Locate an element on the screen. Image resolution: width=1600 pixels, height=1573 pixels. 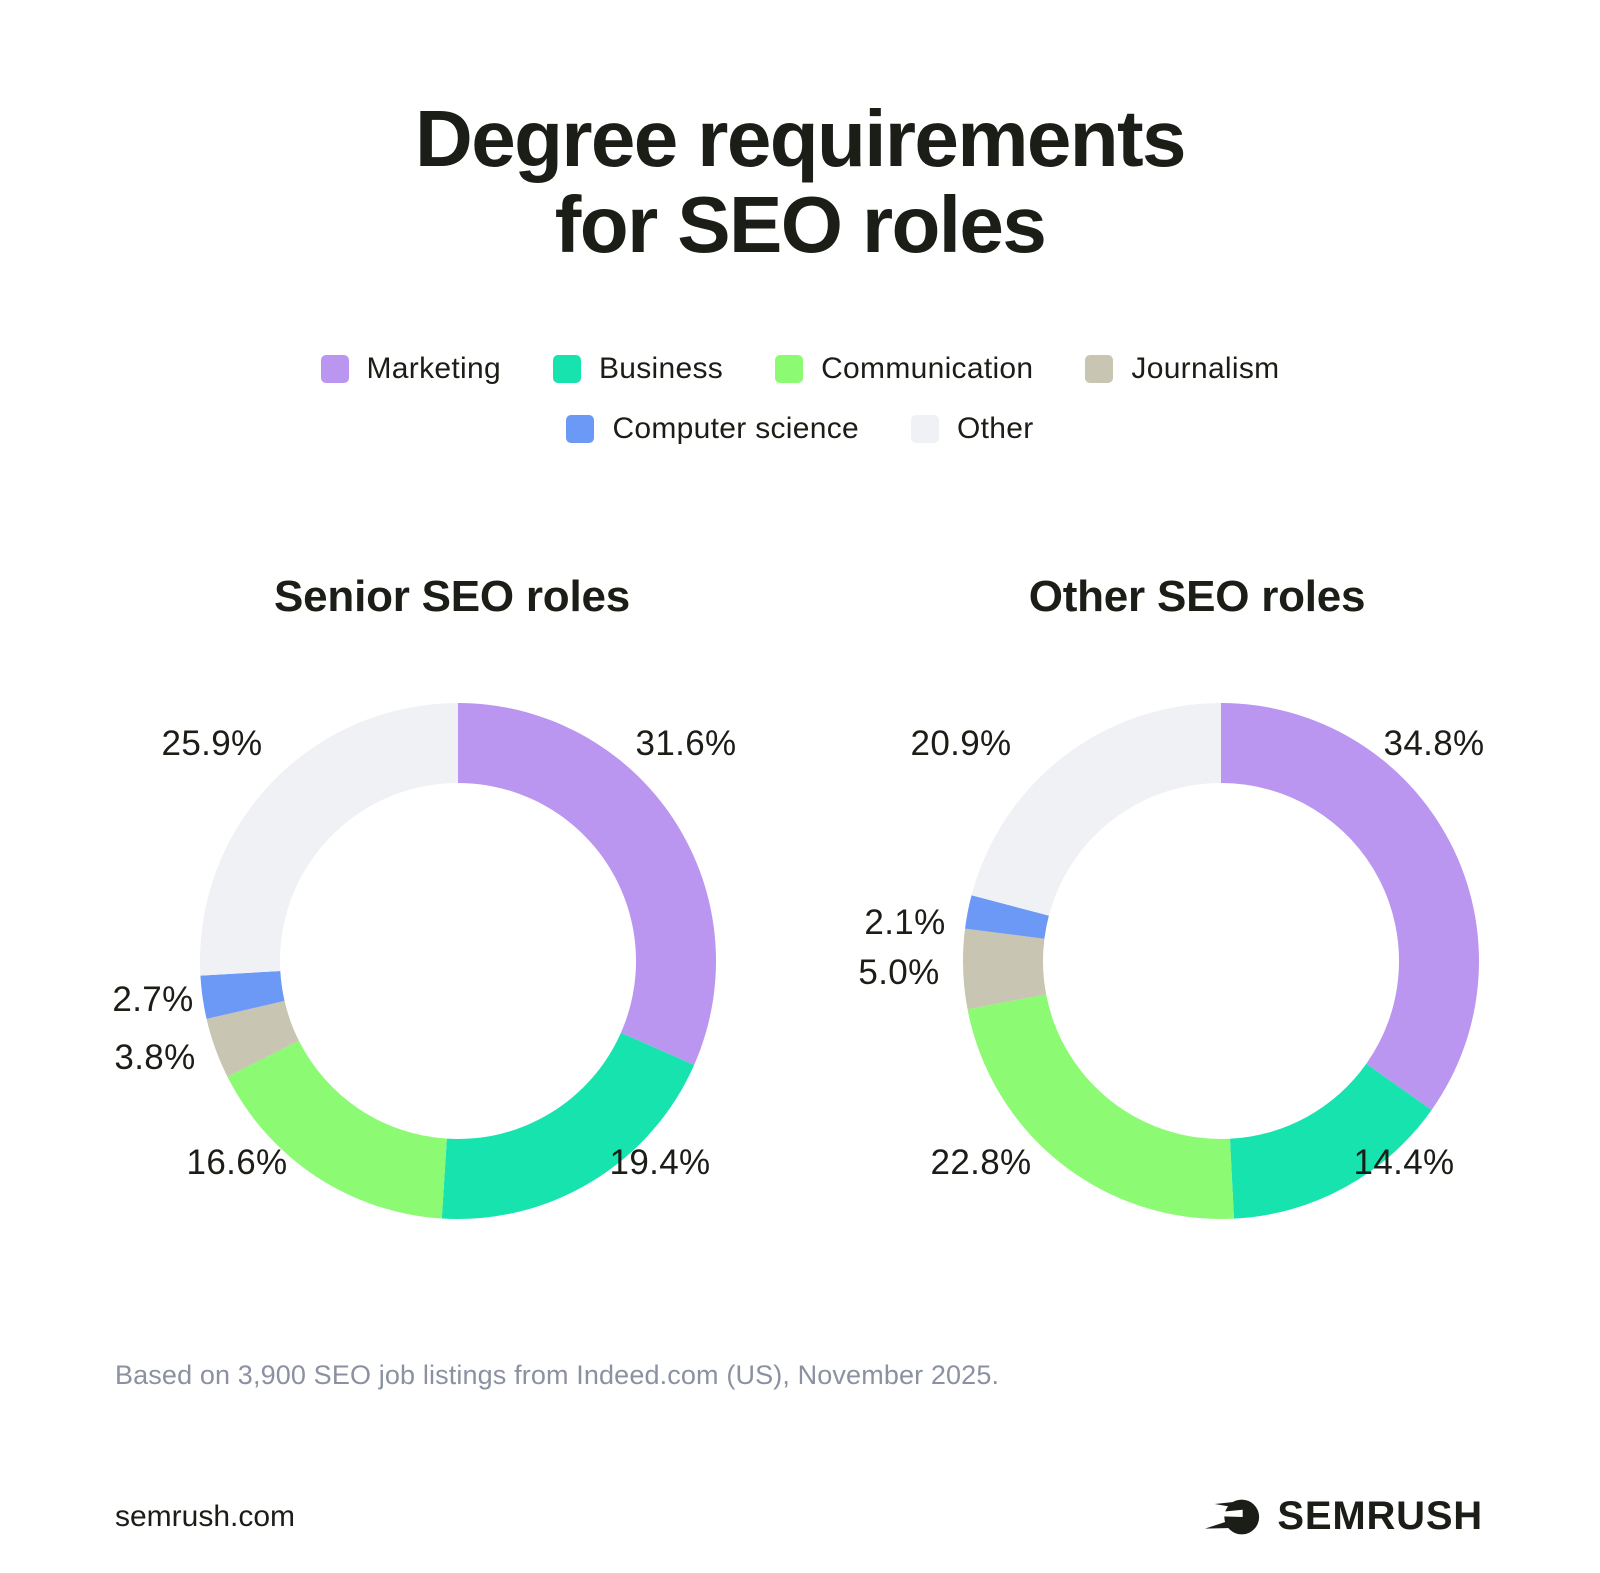
legend-label: Computer science is located at coordinates (736, 428).